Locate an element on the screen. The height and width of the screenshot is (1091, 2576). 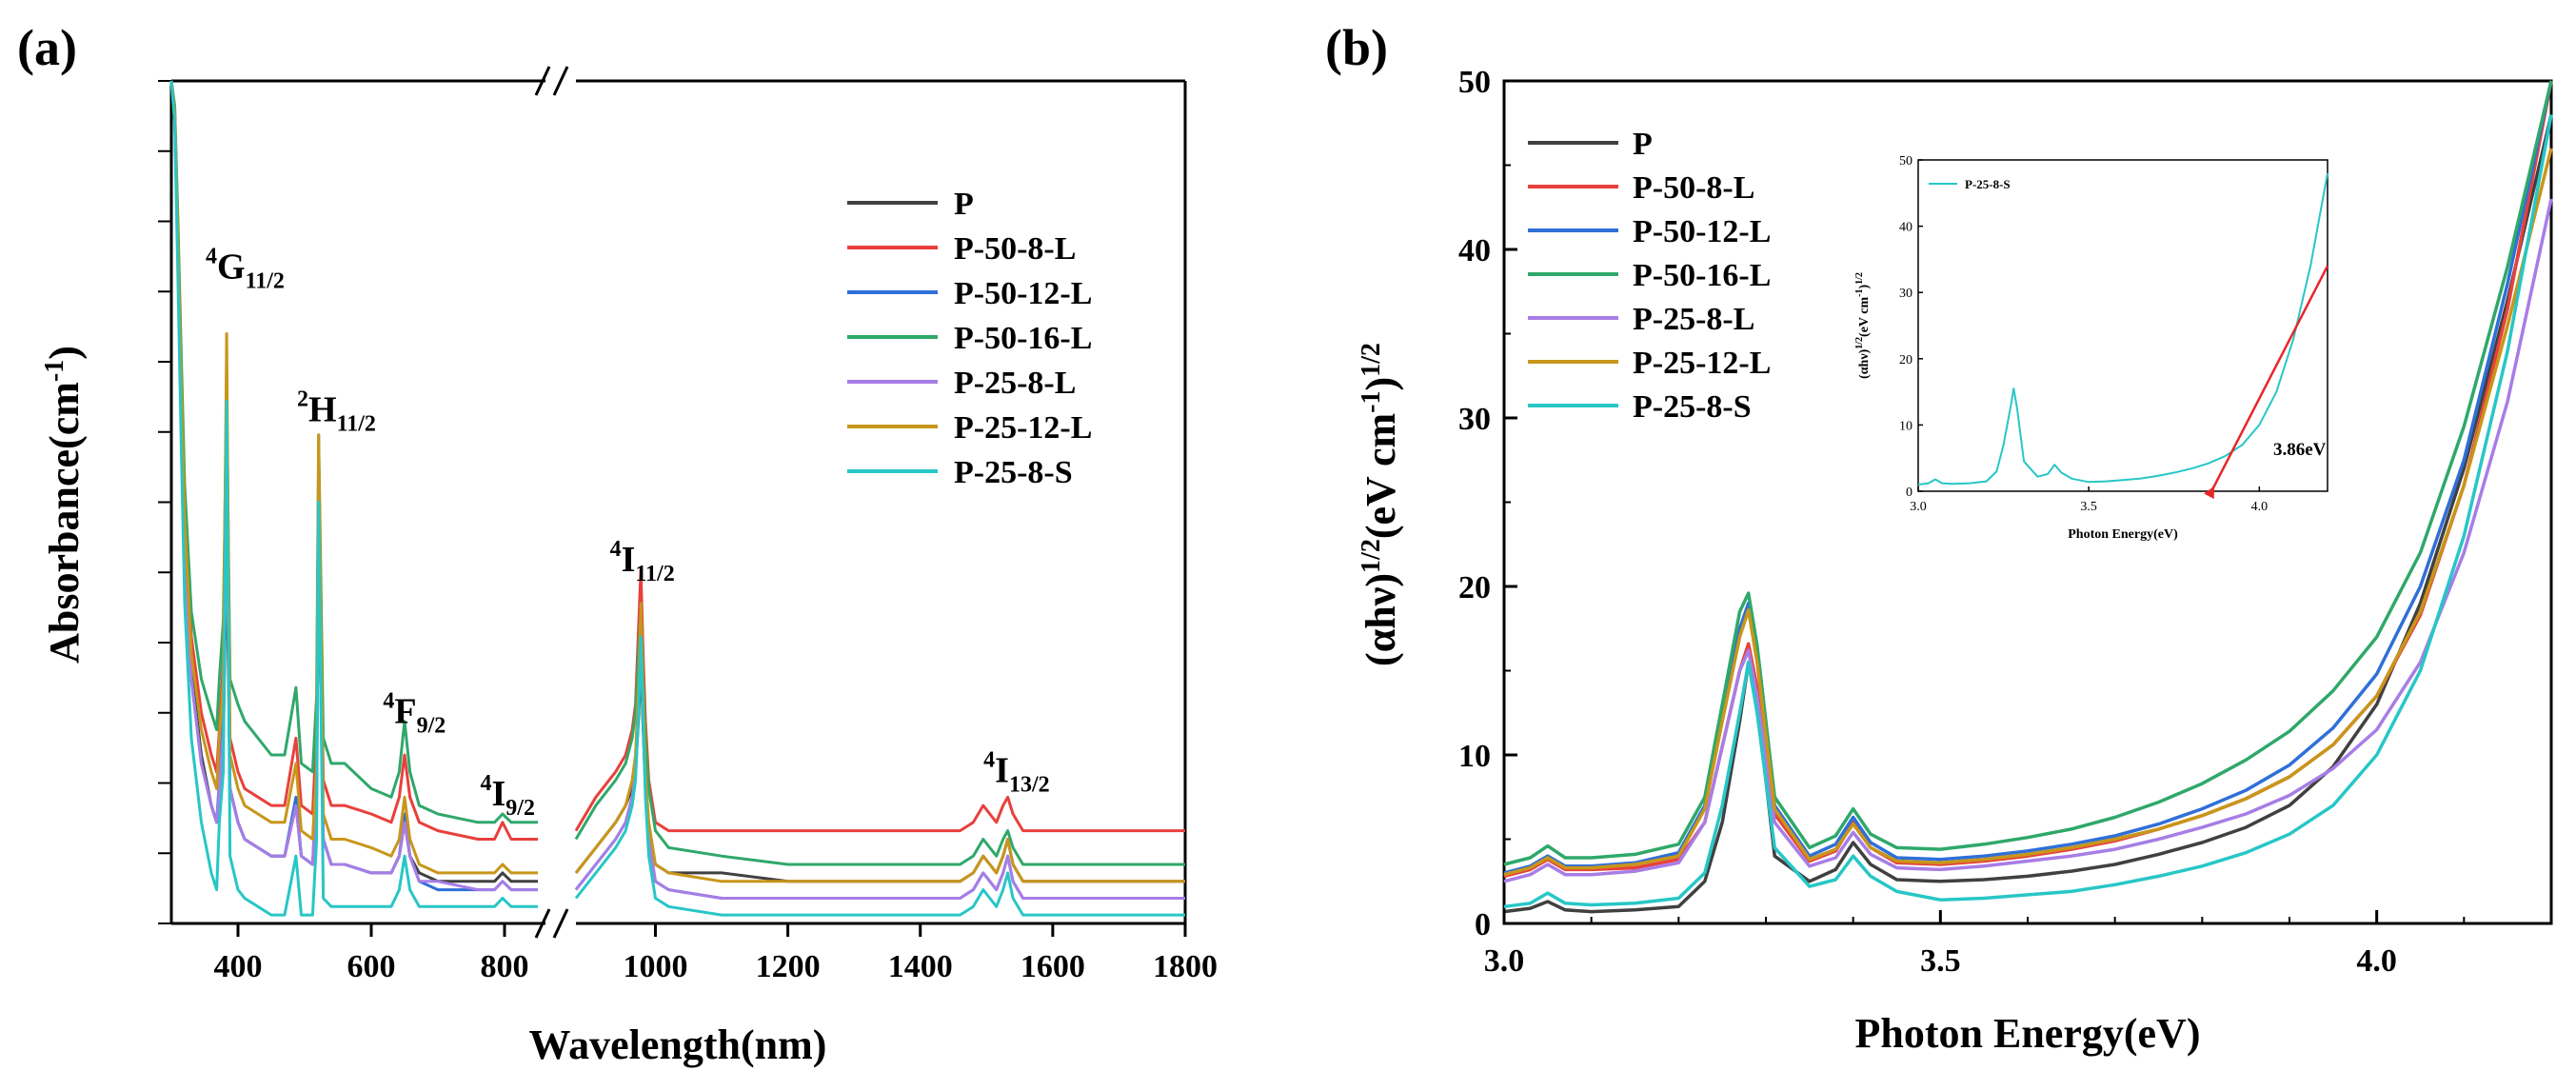
inset-y-tick-label: 20 is located at coordinates (1905, 360).